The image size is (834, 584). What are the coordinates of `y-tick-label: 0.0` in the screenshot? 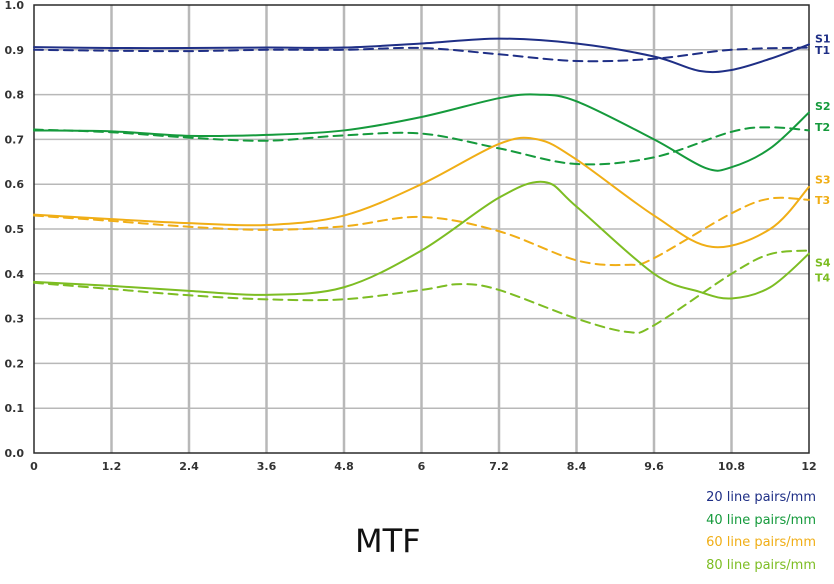 It's located at (15, 453).